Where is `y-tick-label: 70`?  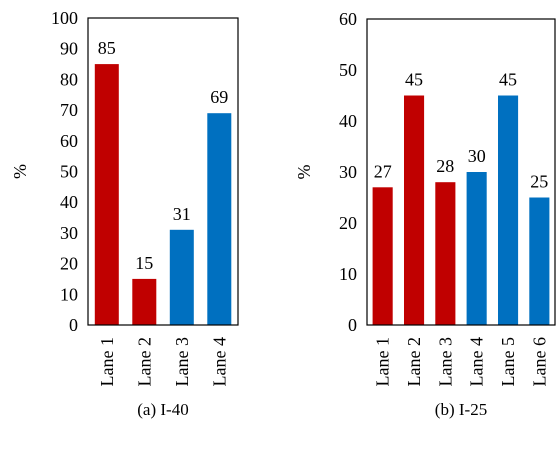
y-tick-label: 70 is located at coordinates (69, 110).